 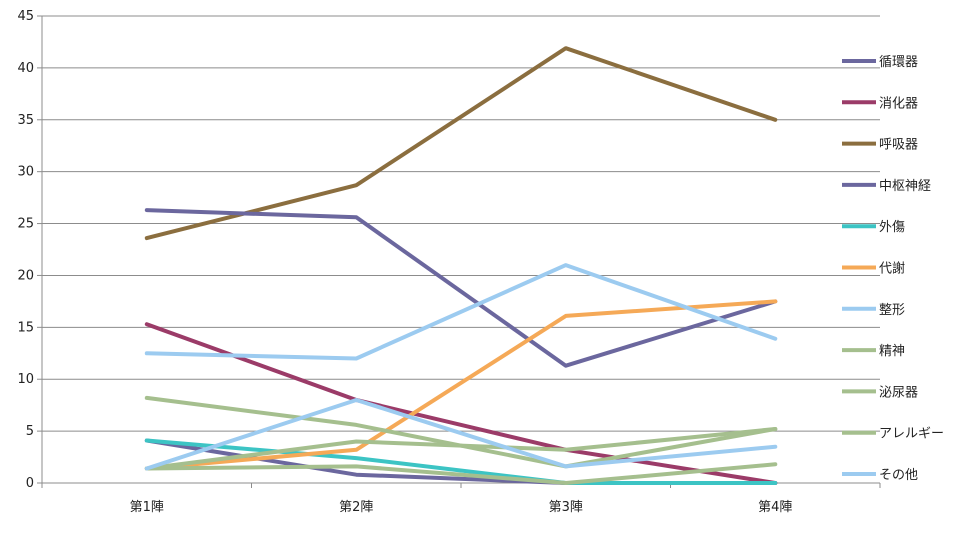 I want to click on y-axis: 0 5 10 15 20 25 30 35 40 45, so click(x=30, y=250).